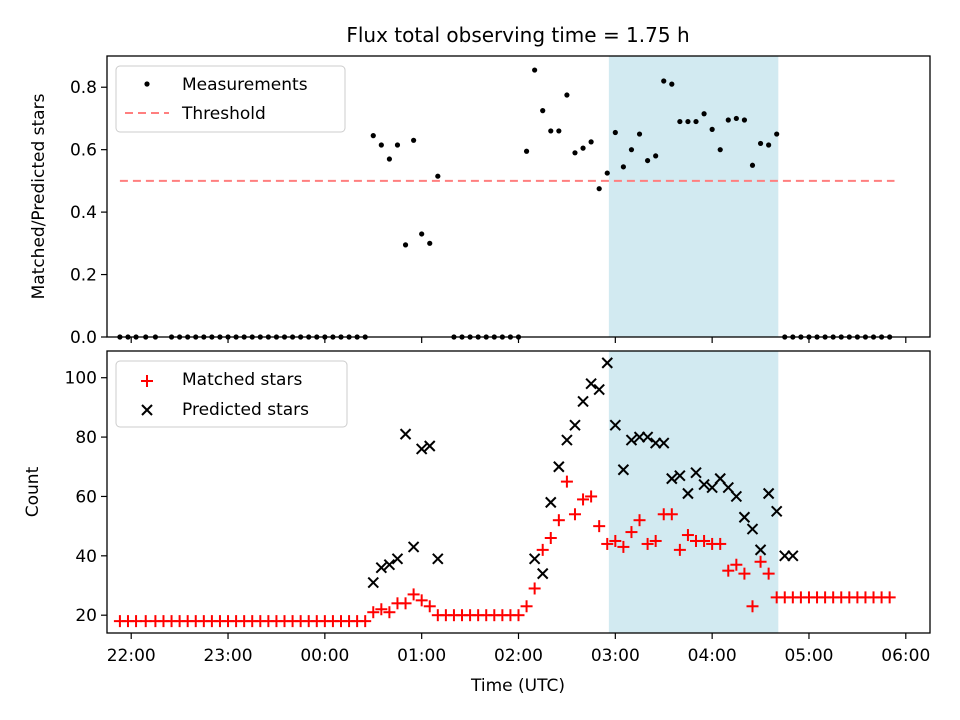 The image size is (960, 720). What do you see at coordinates (86, 616) in the screenshot?
I see `y-tick-label: 20` at bounding box center [86, 616].